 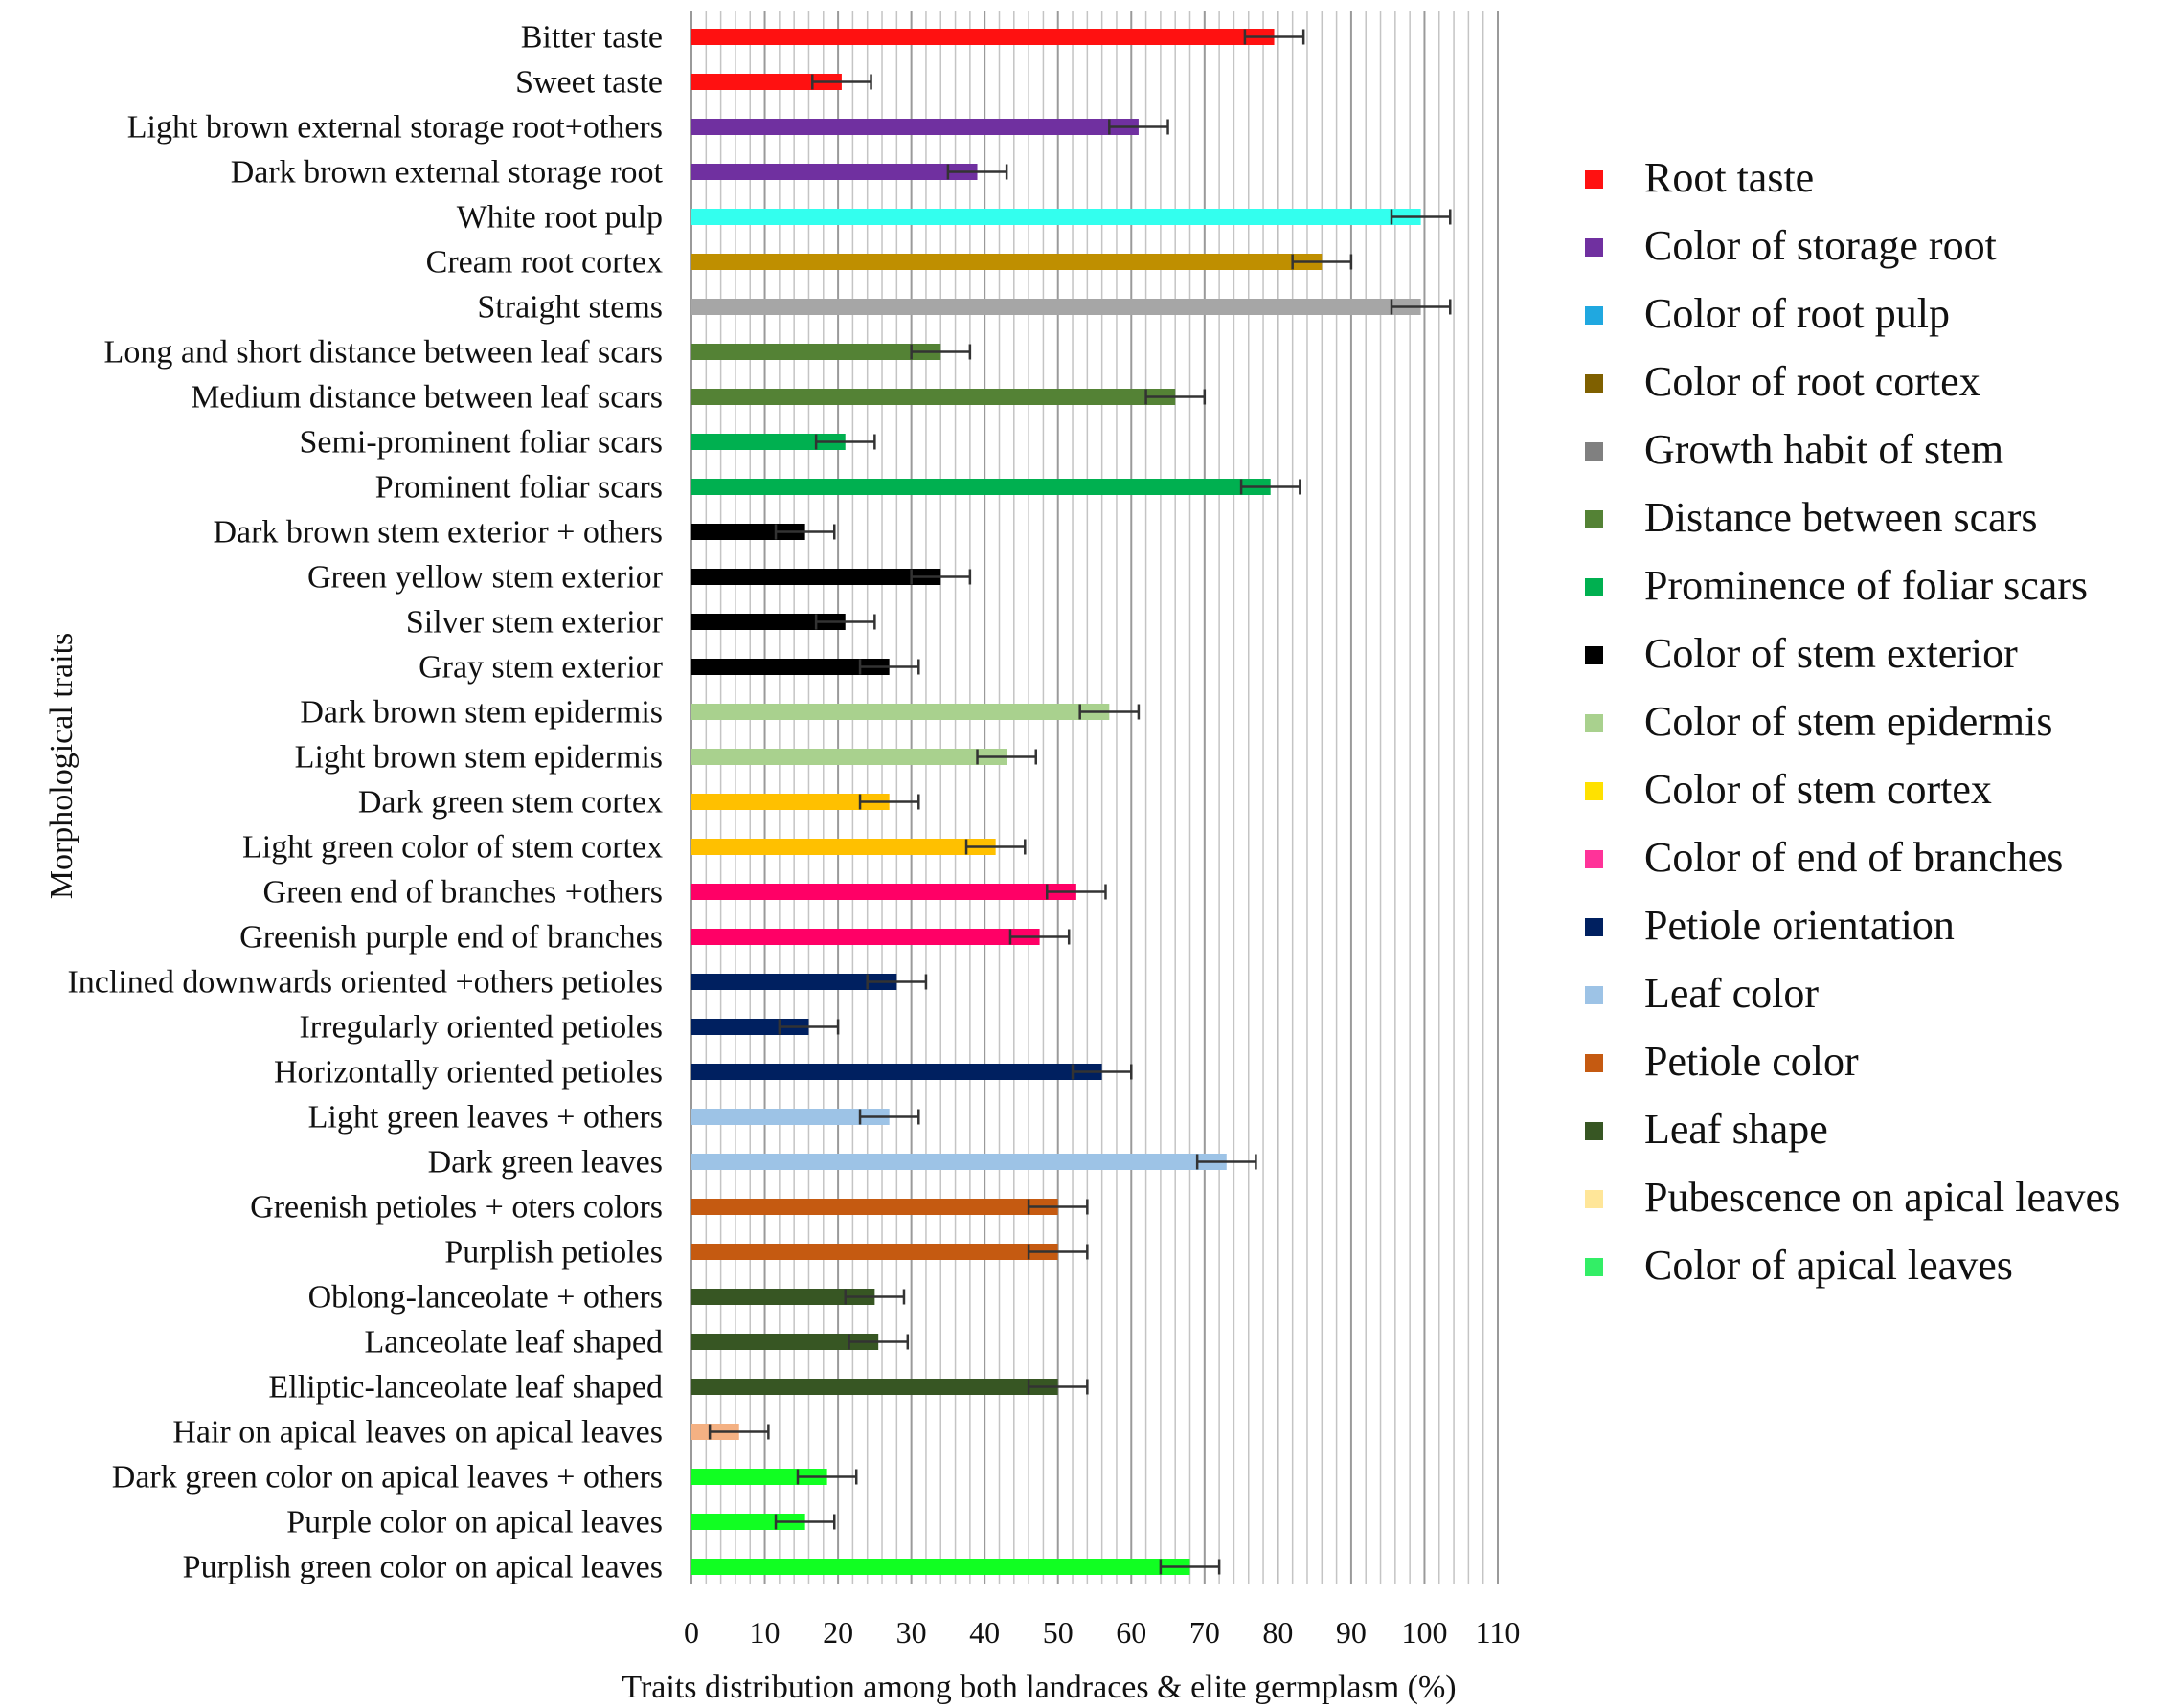 I want to click on x-tick-label: 90, so click(x=1351, y=1632).